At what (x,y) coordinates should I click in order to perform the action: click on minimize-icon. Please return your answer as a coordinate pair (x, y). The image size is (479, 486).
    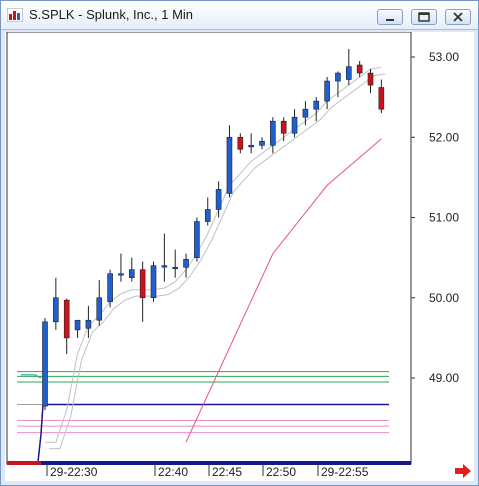
    Looking at the image, I should click on (390, 20).